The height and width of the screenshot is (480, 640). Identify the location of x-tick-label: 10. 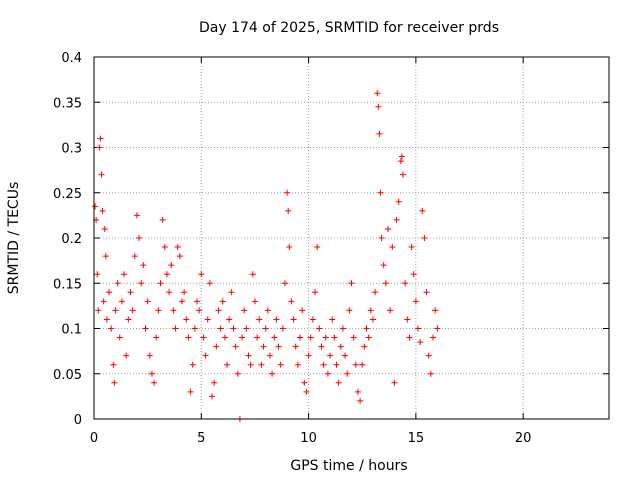
(308, 438).